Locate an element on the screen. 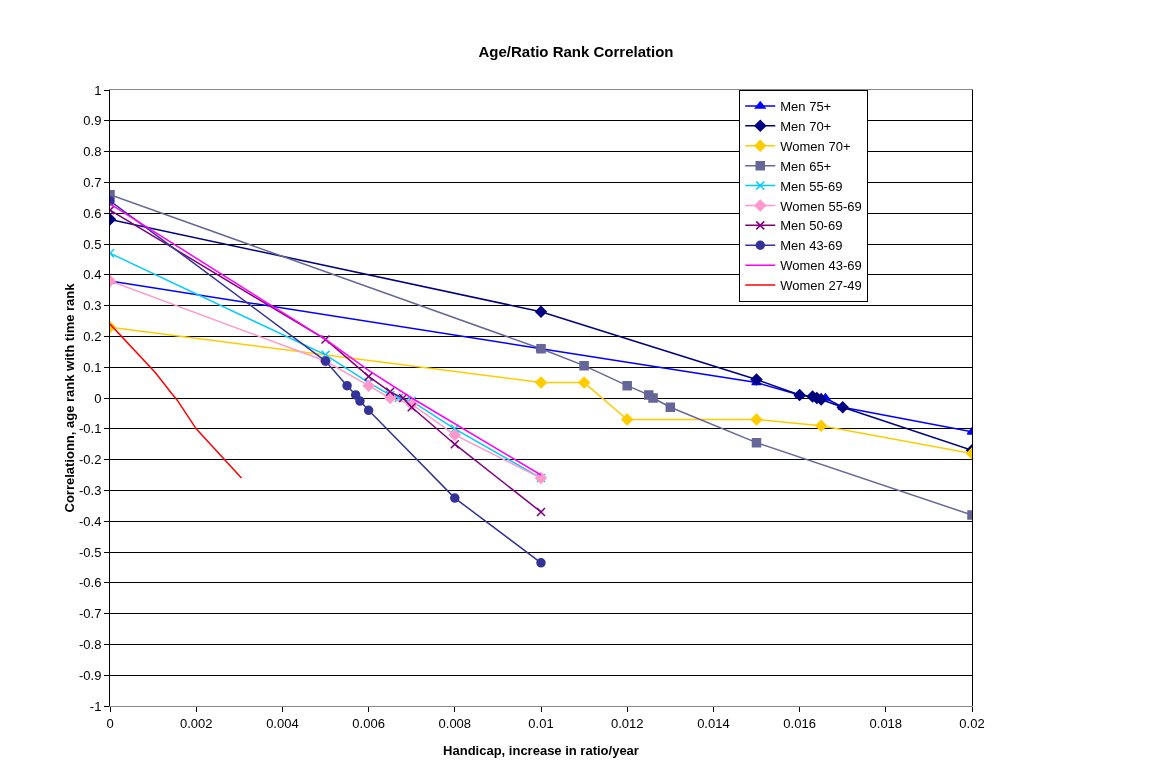 The image size is (1152, 776). legend-label: Women 43-69 is located at coordinates (821, 266).